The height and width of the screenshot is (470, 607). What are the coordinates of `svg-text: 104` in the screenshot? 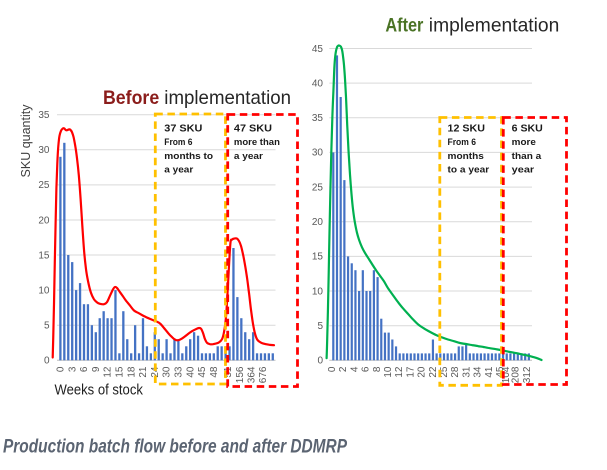 It's located at (506, 374).